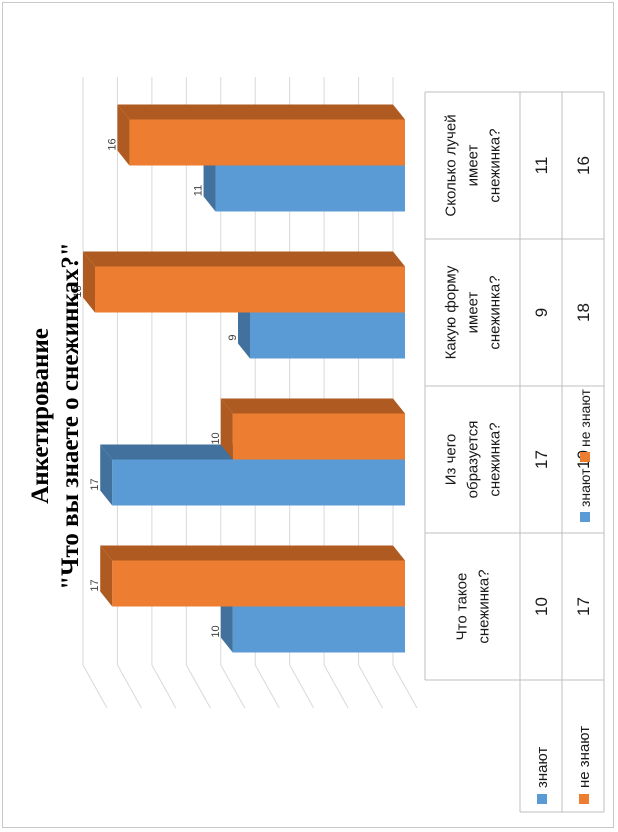 This screenshot has width=618, height=832. What do you see at coordinates (541, 606) in the screenshot?
I see `table-value: 10` at bounding box center [541, 606].